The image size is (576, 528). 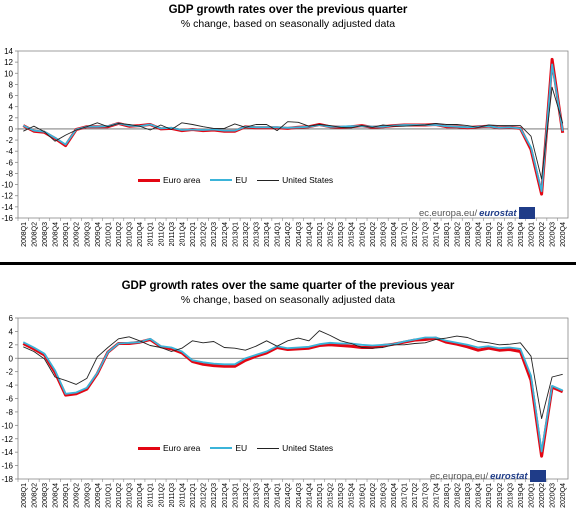 I want to click on x-tick-label: 2020Q2, so click(x=542, y=495).